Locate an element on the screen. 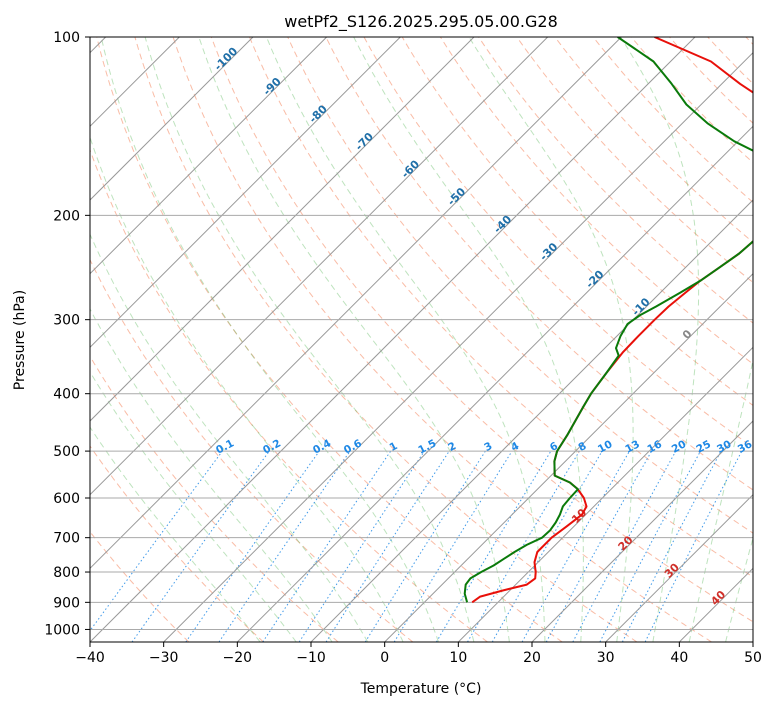 Image resolution: width=775 pixels, height=708 pixels. y-tick-label: 200 is located at coordinates (66, 216).